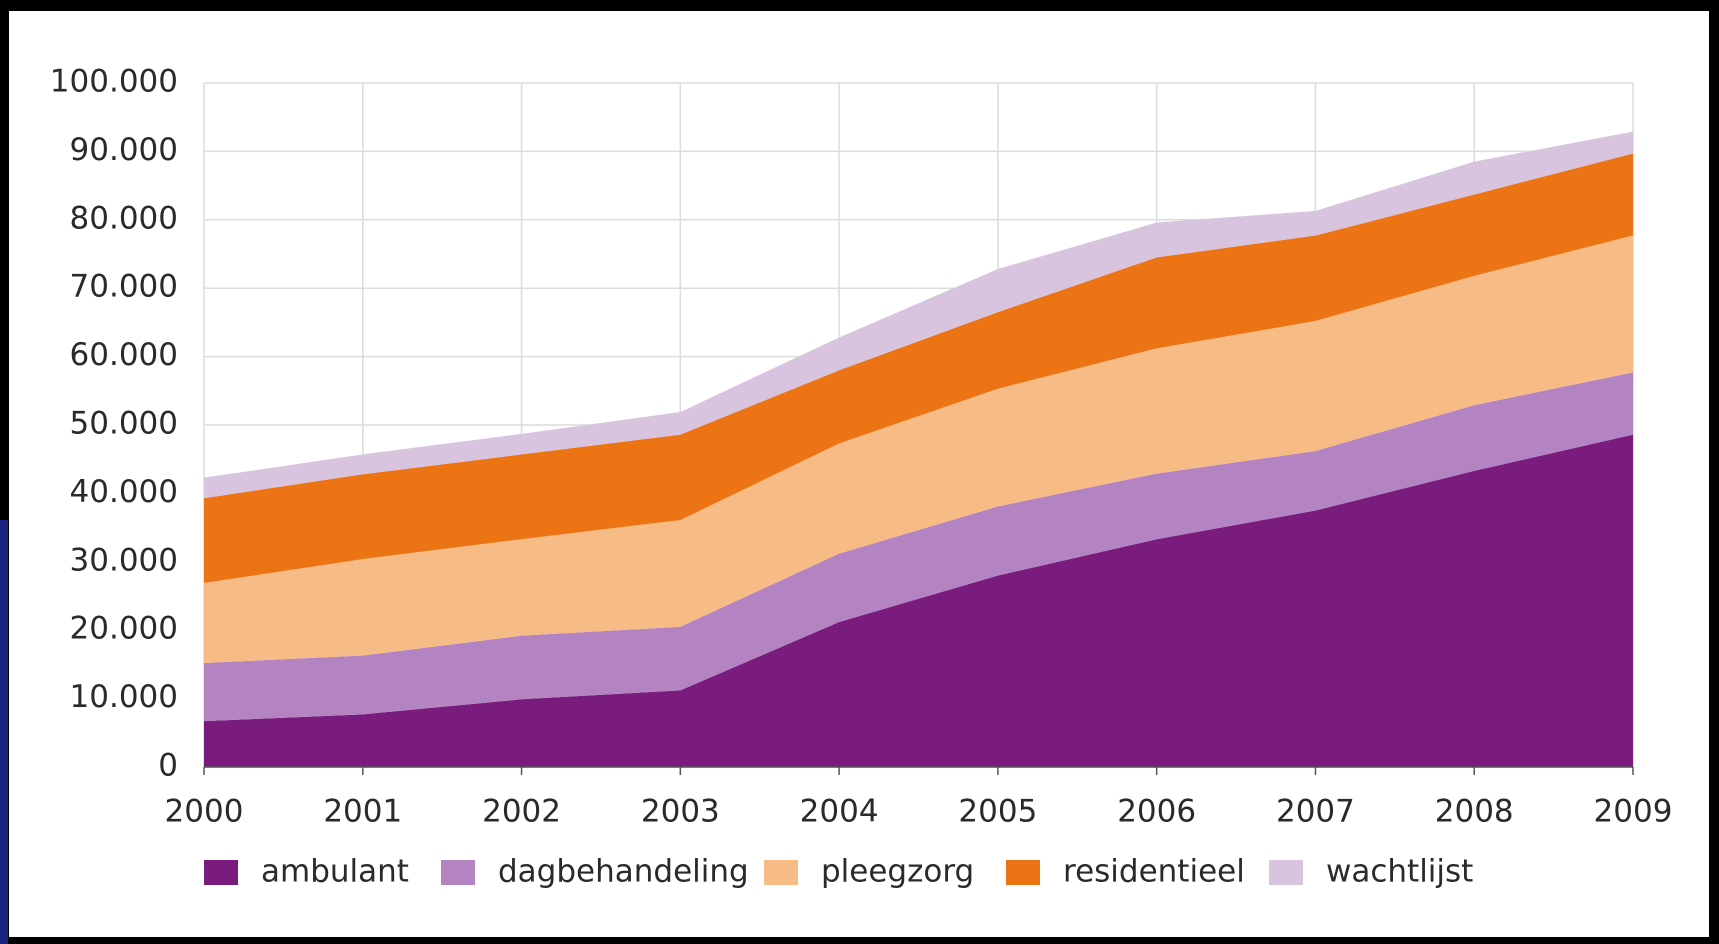 The height and width of the screenshot is (944, 1719). Describe the element at coordinates (204, 812) in the screenshot. I see `x-tick-label: 2000` at that location.